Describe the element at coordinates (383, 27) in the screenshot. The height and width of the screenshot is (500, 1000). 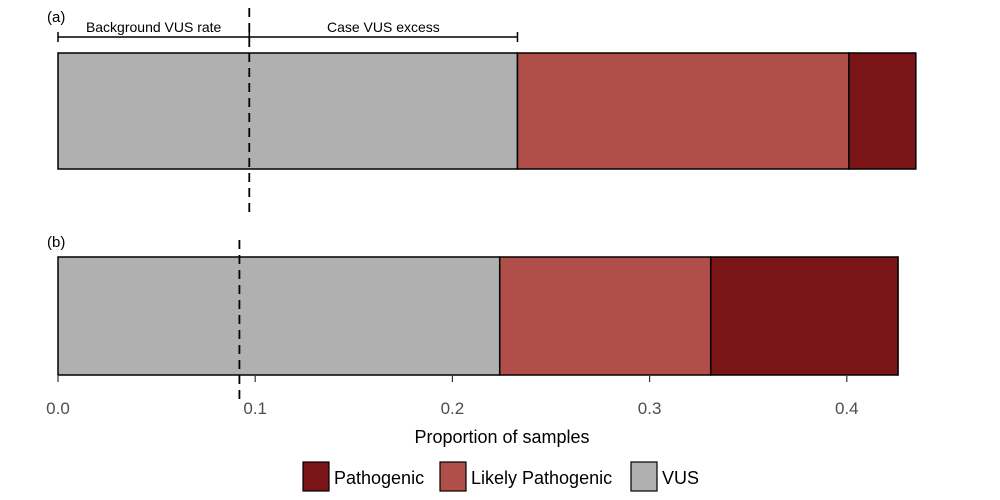
I see `annotation-label: Case VUS excess` at that location.